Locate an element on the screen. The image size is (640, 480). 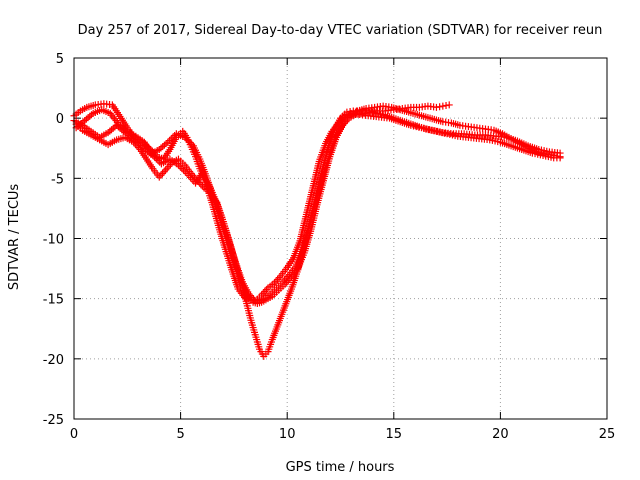
y-tick-label: -15 is located at coordinates (53, 300).